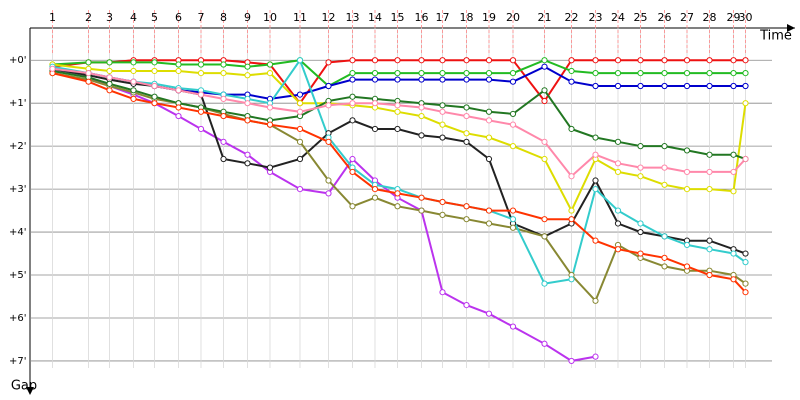 The width and height of the screenshot is (800, 400). I want to click on x-tick-label: 27, so click(687, 17).